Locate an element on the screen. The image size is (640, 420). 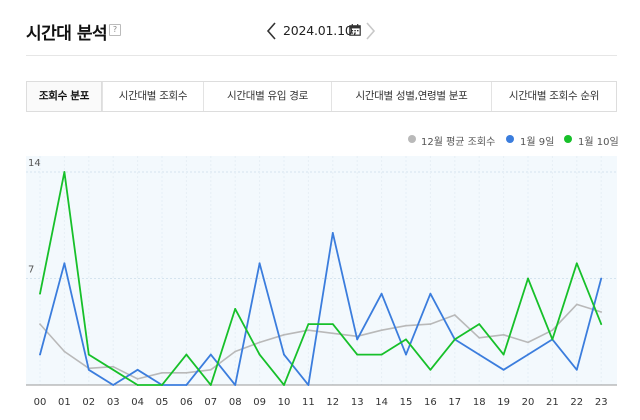
x-tick-label: 10 is located at coordinates (284, 402).